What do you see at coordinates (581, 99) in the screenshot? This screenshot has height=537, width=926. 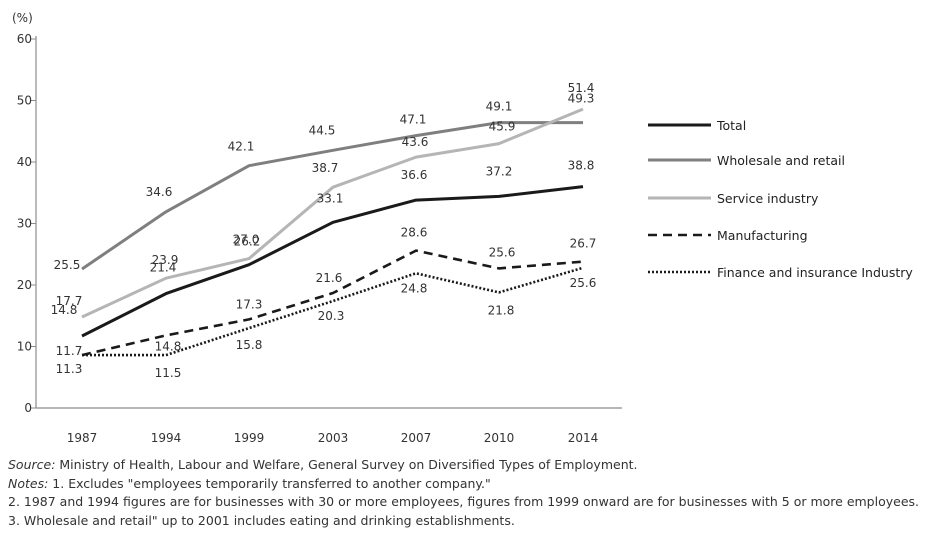 I see `data-label: 49.3` at bounding box center [581, 99].